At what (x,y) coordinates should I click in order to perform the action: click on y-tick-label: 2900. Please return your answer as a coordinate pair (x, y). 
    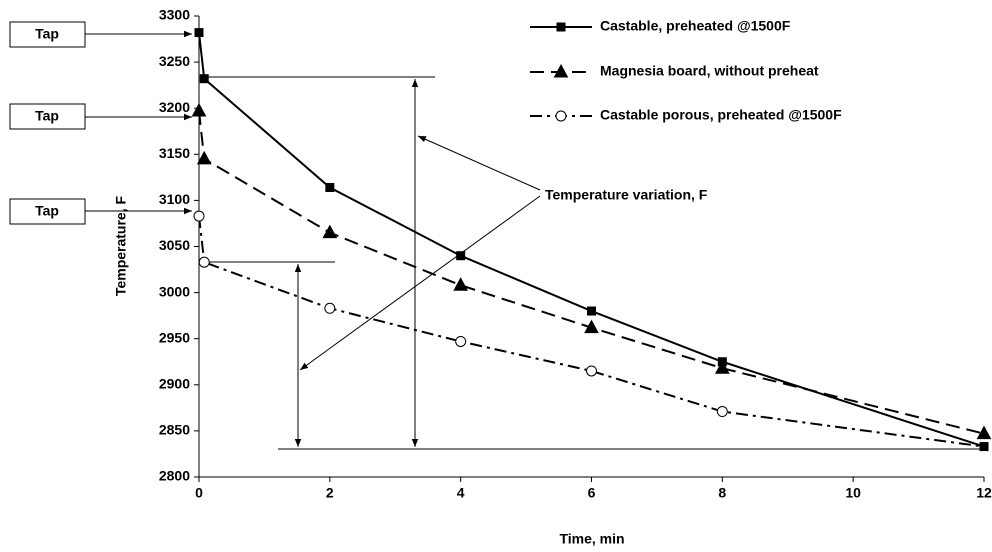
    Looking at the image, I should click on (174, 384).